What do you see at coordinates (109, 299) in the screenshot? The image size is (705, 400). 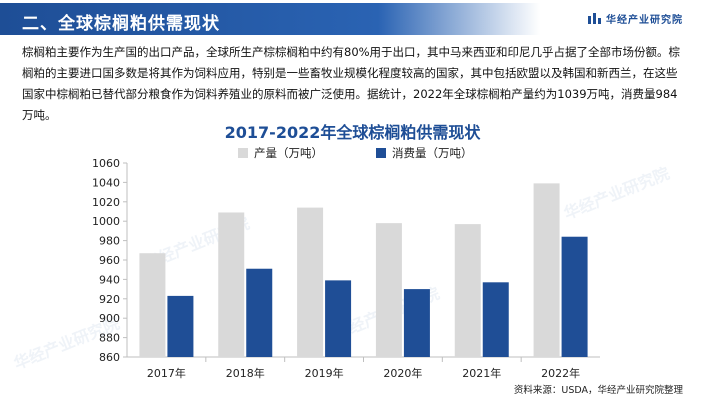 I see `y-tick-label: 920` at bounding box center [109, 299].